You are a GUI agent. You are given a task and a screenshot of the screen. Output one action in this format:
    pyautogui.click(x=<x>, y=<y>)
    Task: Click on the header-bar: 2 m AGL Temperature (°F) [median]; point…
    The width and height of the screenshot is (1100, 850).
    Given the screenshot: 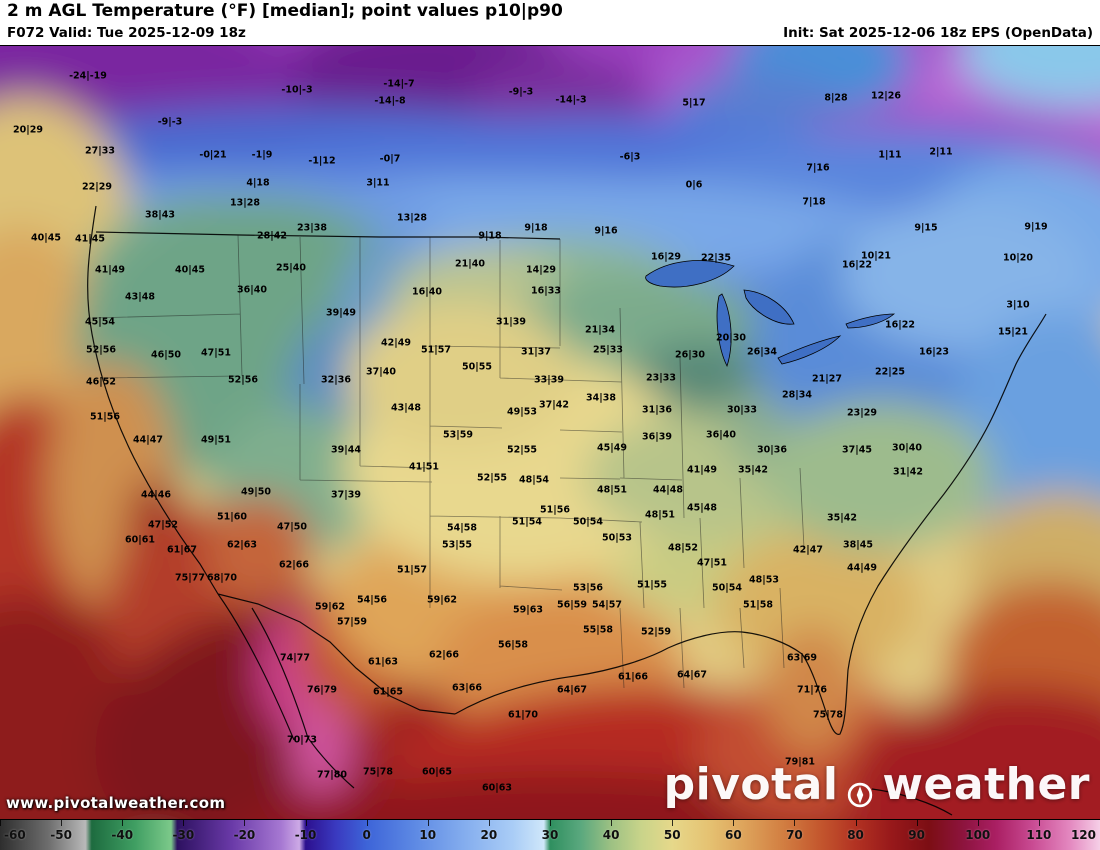 What is the action you would take?
    pyautogui.click(x=550, y=22)
    